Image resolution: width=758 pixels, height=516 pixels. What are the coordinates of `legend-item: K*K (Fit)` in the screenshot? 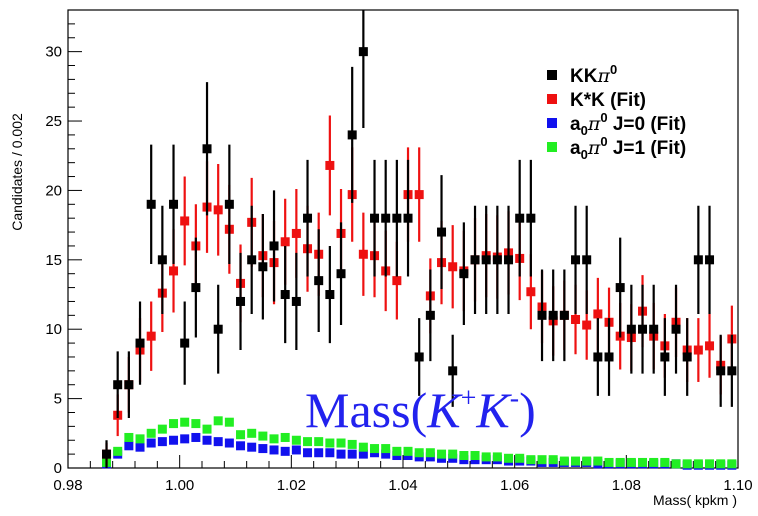 It's located at (596, 100).